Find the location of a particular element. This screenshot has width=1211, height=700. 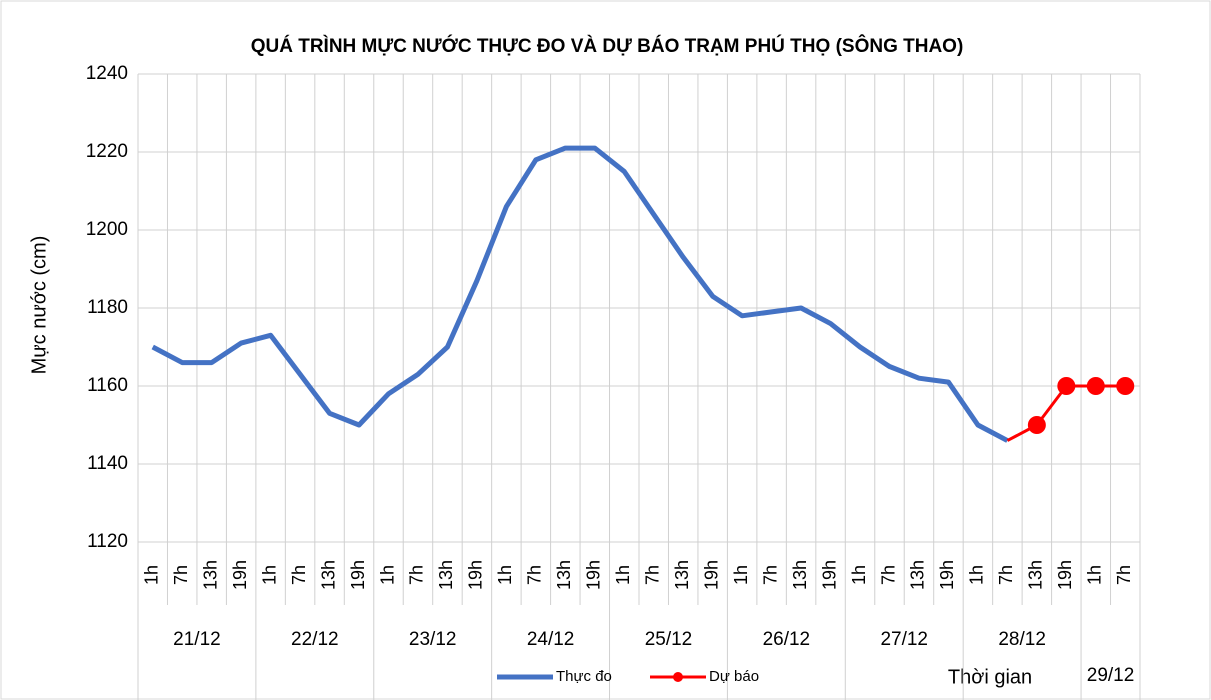

x-group-label: 22/12 is located at coordinates (315, 639).